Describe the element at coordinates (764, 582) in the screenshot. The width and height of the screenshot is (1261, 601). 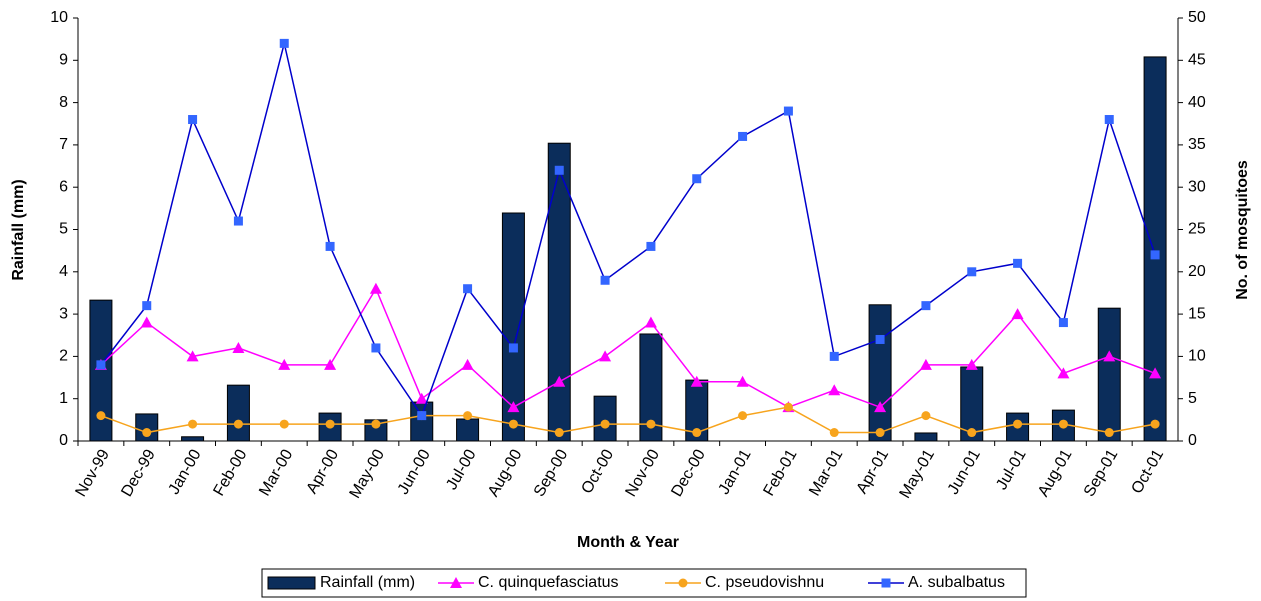
I see `legend-label: C. pseudovishnu` at that location.